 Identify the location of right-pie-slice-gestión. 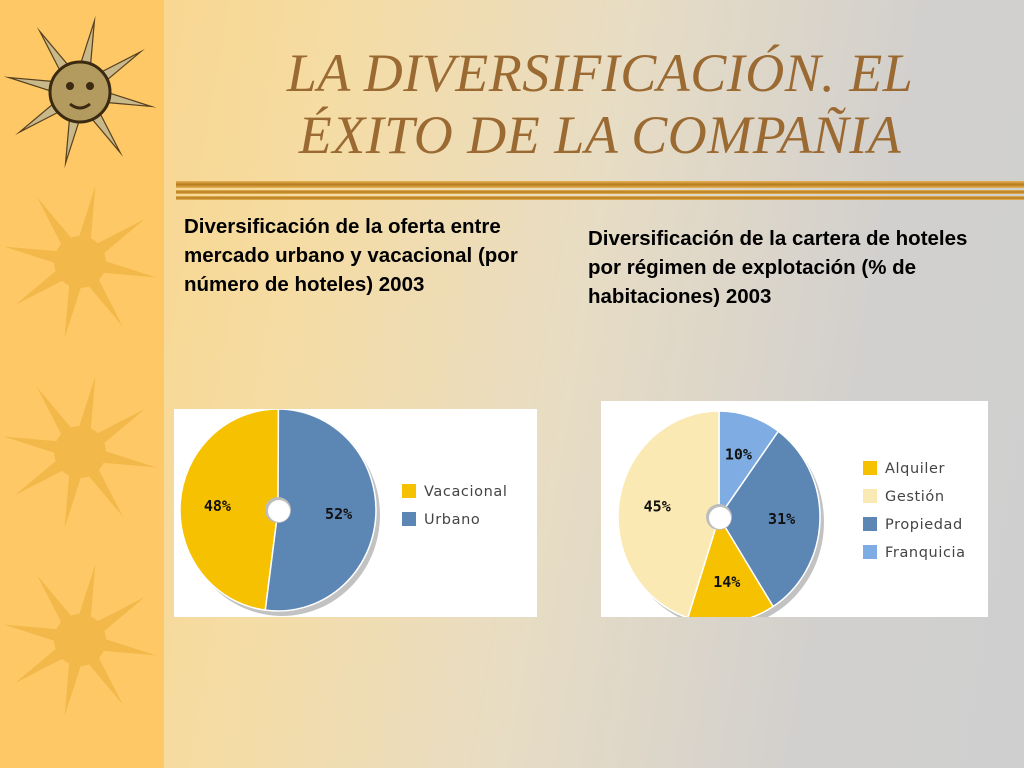
(668, 513).